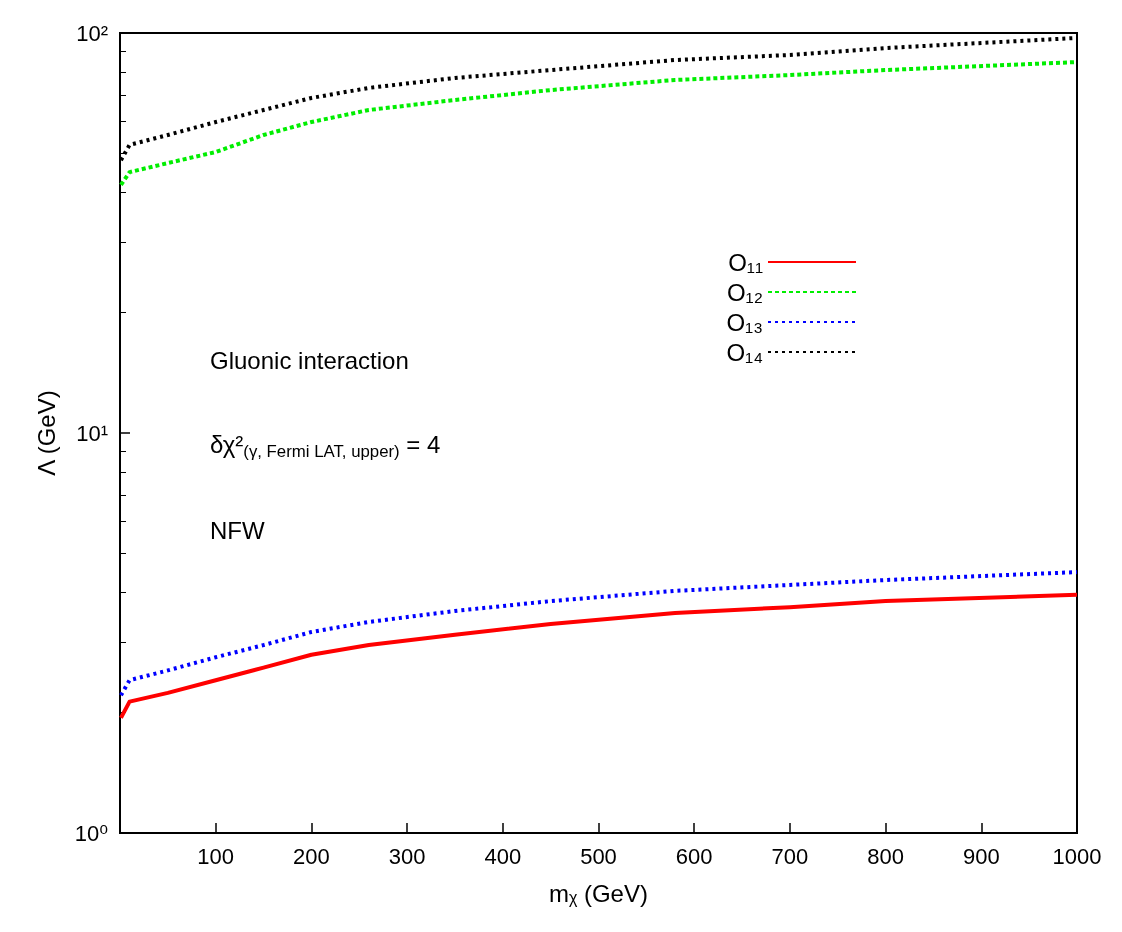  Describe the element at coordinates (694, 856) in the screenshot. I see `x-tick-label: 600` at that location.